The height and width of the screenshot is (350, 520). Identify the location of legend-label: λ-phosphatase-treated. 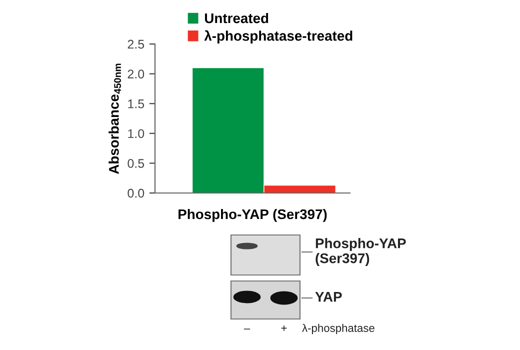
(278, 37).